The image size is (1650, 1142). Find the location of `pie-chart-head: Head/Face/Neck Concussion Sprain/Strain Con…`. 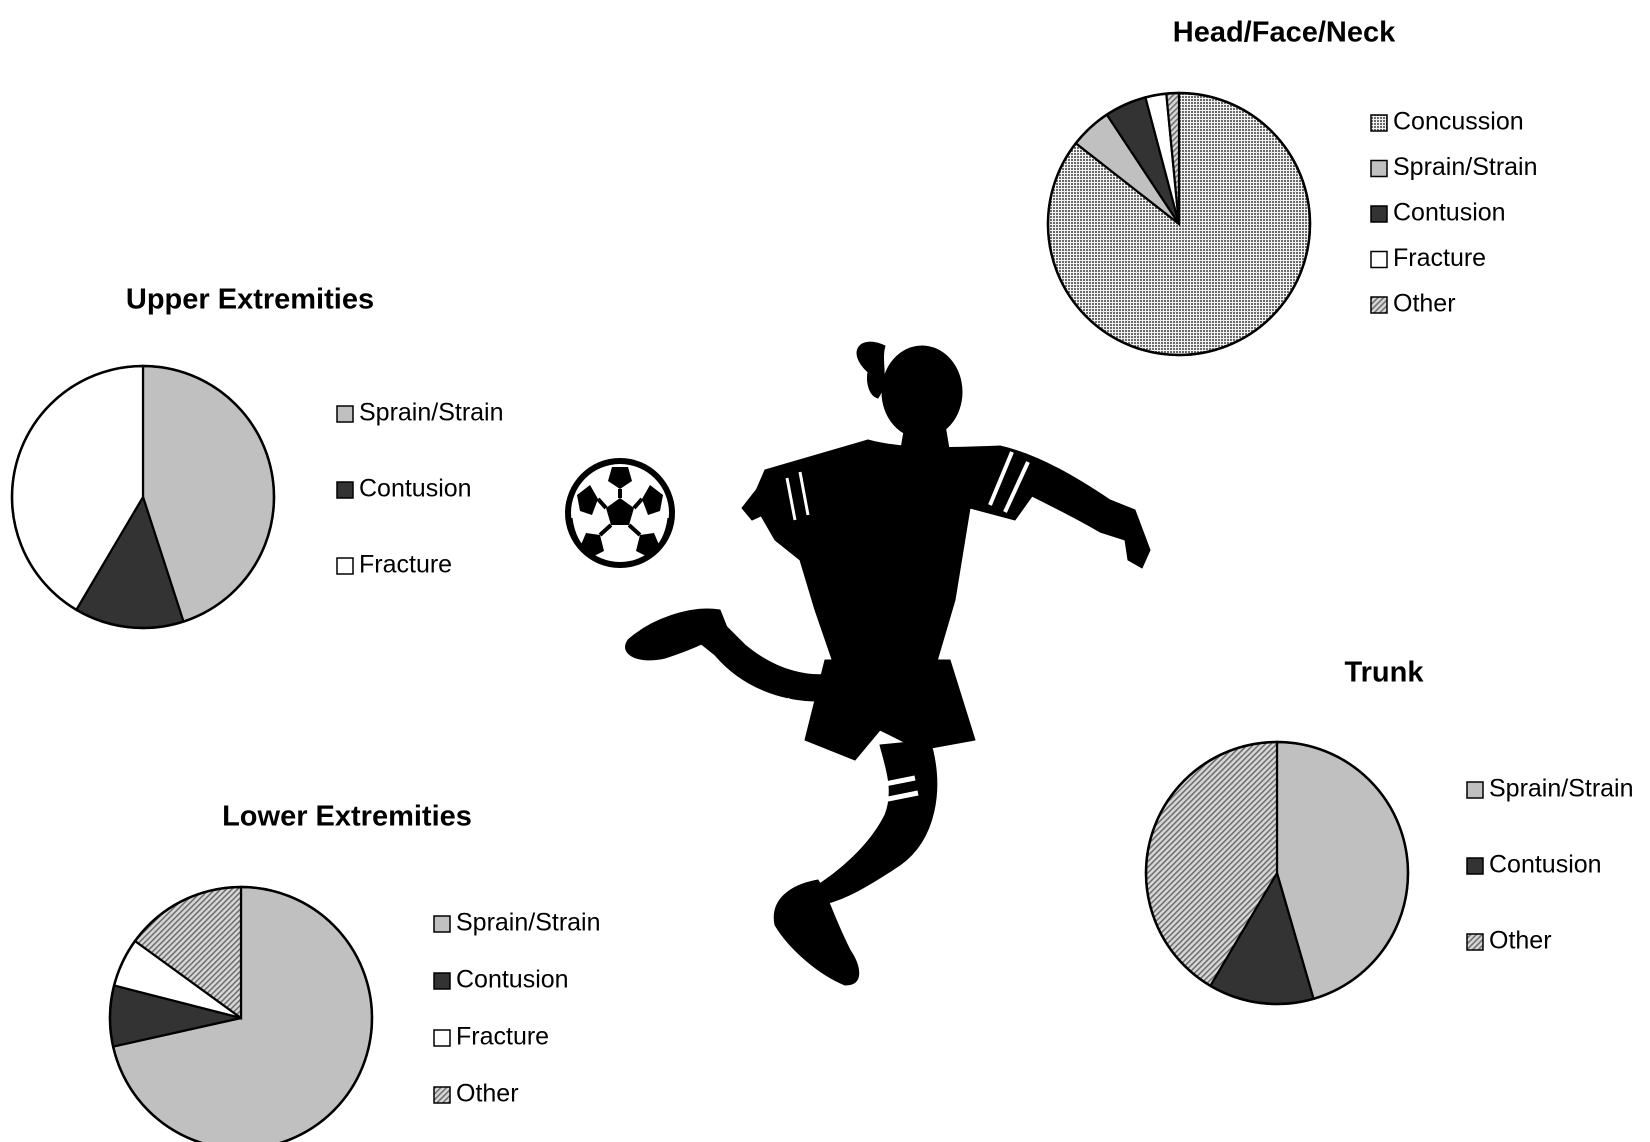

pie-chart-head: Head/Face/Neck Concussion Sprain/Strain Con… is located at coordinates (1292, 187).